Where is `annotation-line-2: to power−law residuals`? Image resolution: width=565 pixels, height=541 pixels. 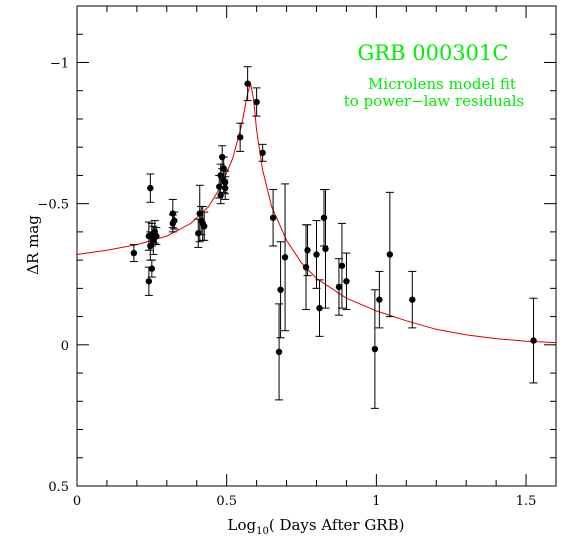 annotation-line-2: to power−law residuals is located at coordinates (434, 101).